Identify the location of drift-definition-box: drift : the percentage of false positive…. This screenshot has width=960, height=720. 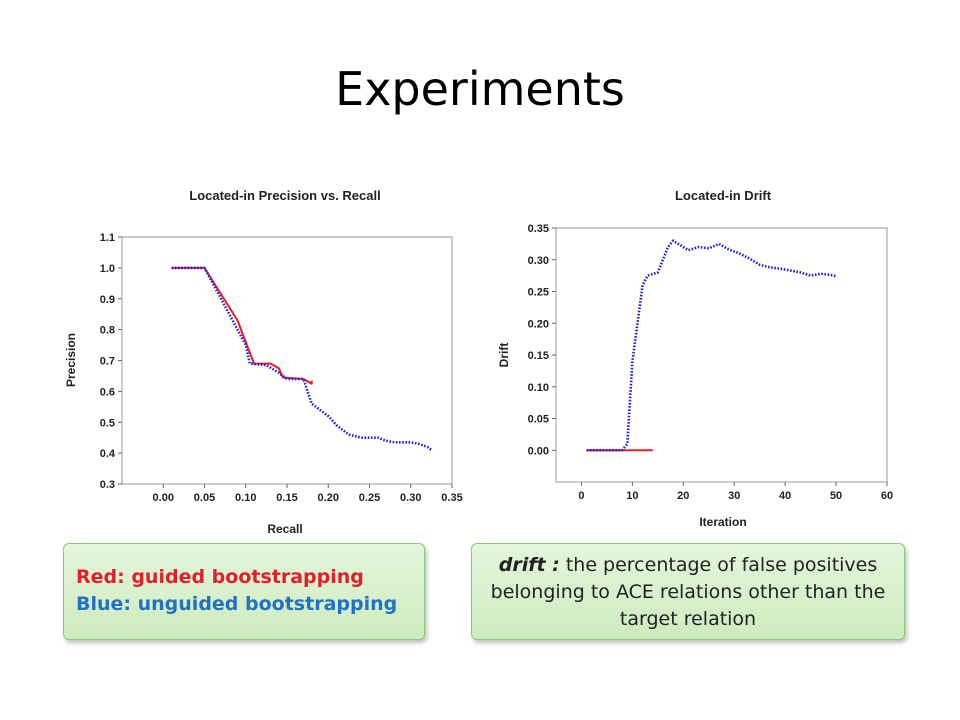
(688, 591).